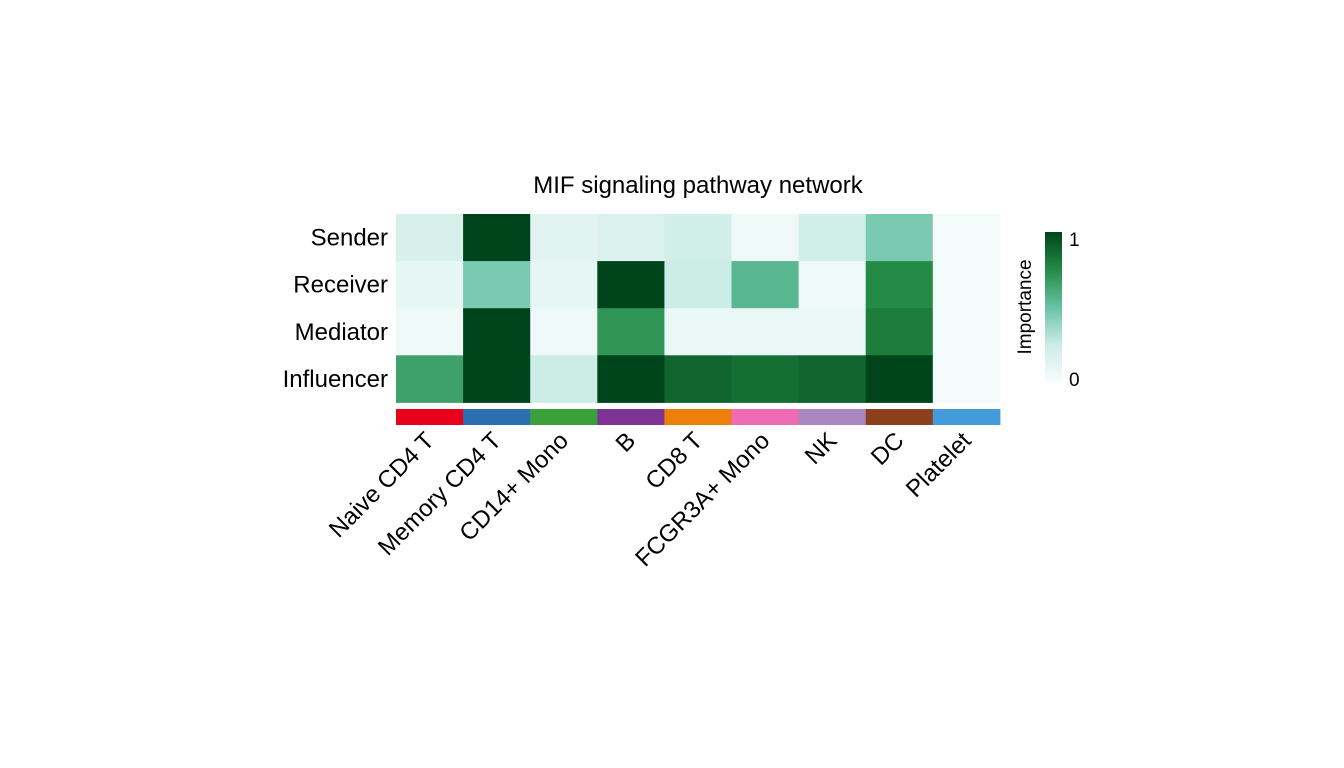 Image resolution: width=1344 pixels, height=768 pixels. Describe the element at coordinates (1053, 307) in the screenshot. I see `legend-gradient-bar` at that location.